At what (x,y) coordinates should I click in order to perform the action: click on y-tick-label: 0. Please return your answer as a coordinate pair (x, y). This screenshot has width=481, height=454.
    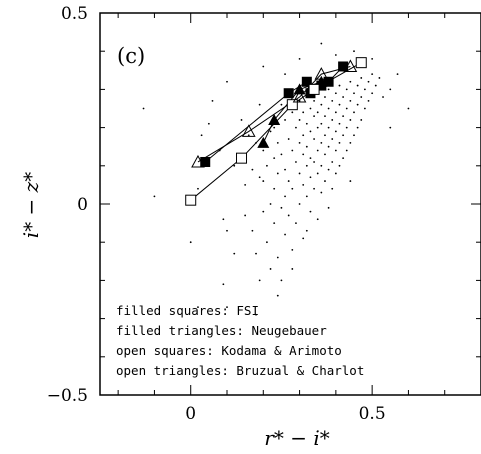
    Looking at the image, I should click on (82, 205).